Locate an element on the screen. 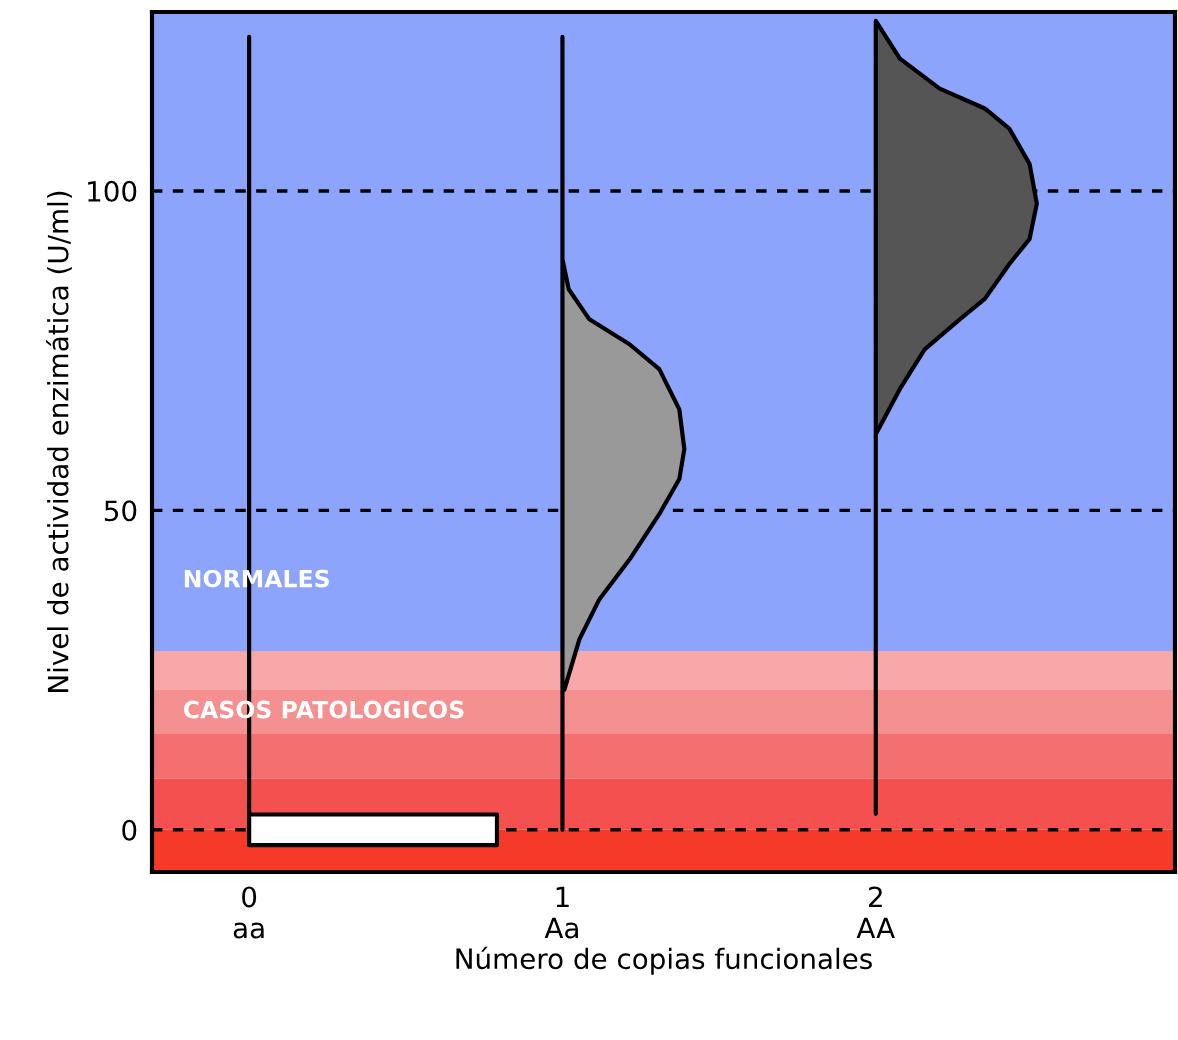 This screenshot has width=1178, height=1040. y-tick-label: 100 is located at coordinates (112, 191).